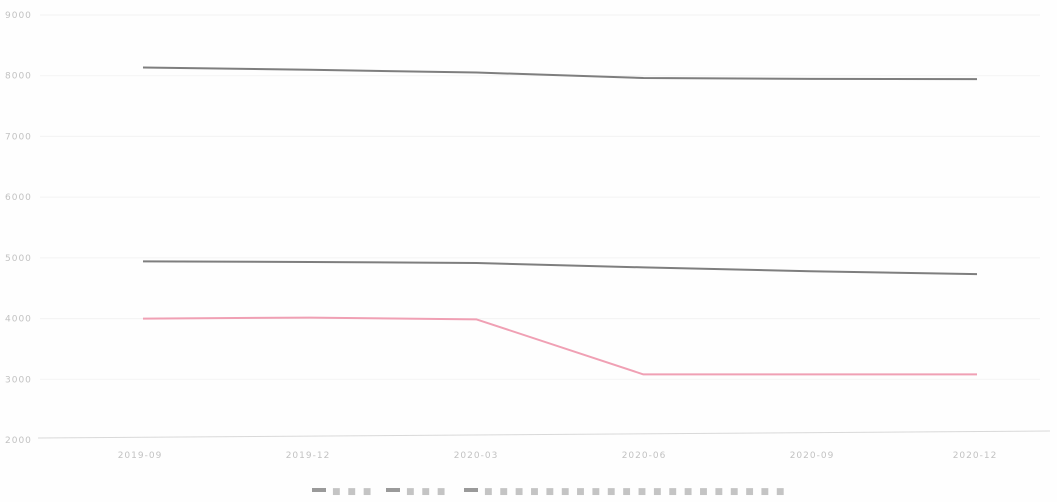 Image resolution: width=1057 pixels, height=502 pixels. What do you see at coordinates (975, 456) in the screenshot?
I see `x-tick-label: 2020-12` at bounding box center [975, 456].